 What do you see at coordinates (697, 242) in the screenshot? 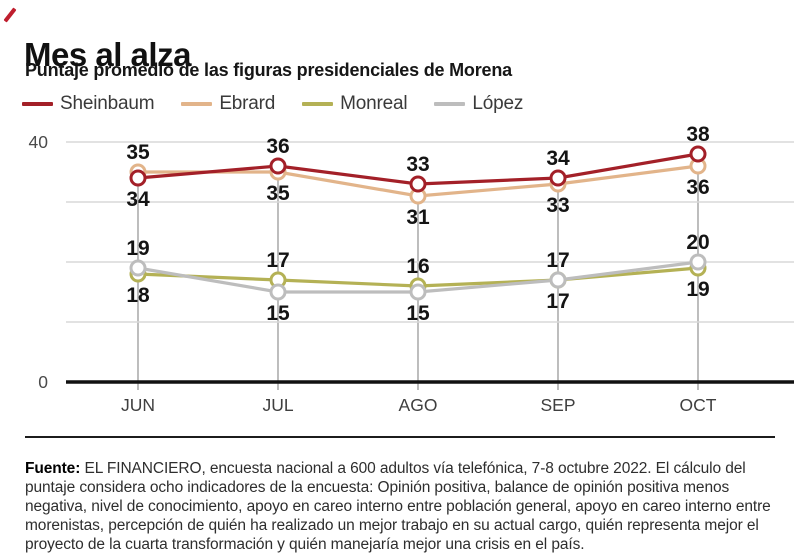
I see `data-point-label: 20` at bounding box center [697, 242].